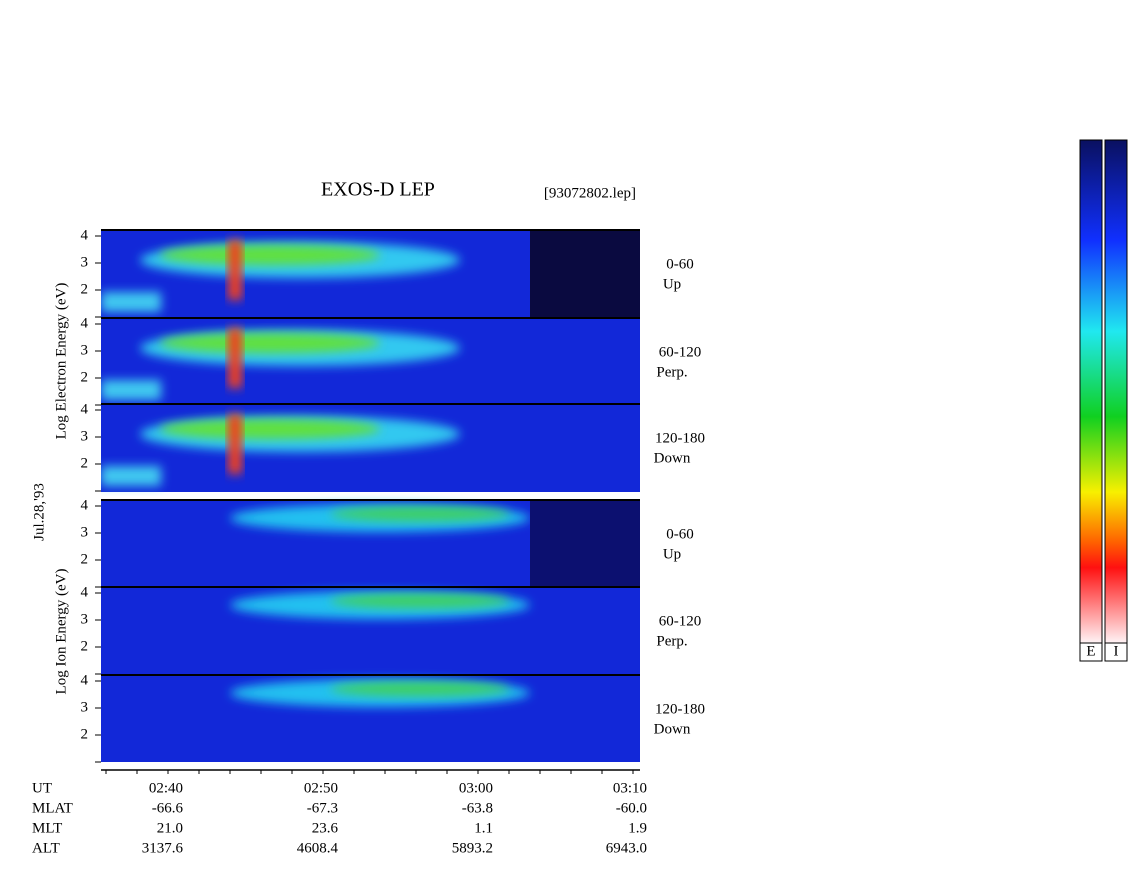 The width and height of the screenshot is (1130, 875). I want to click on file-name: [93072802.lep], so click(590, 193).